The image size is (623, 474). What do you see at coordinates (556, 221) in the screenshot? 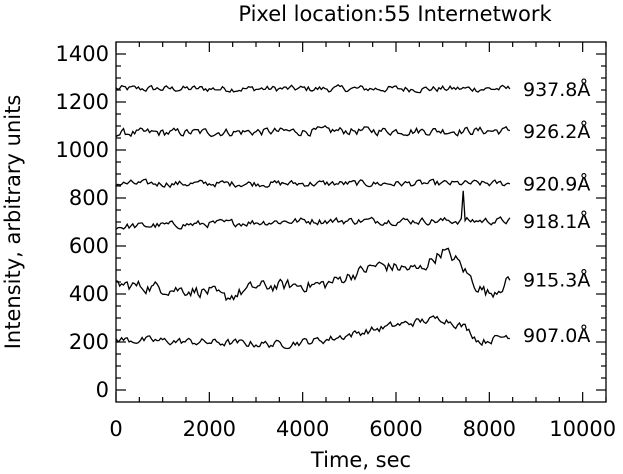
I see `series-label-3: 918.1Å` at bounding box center [556, 221].